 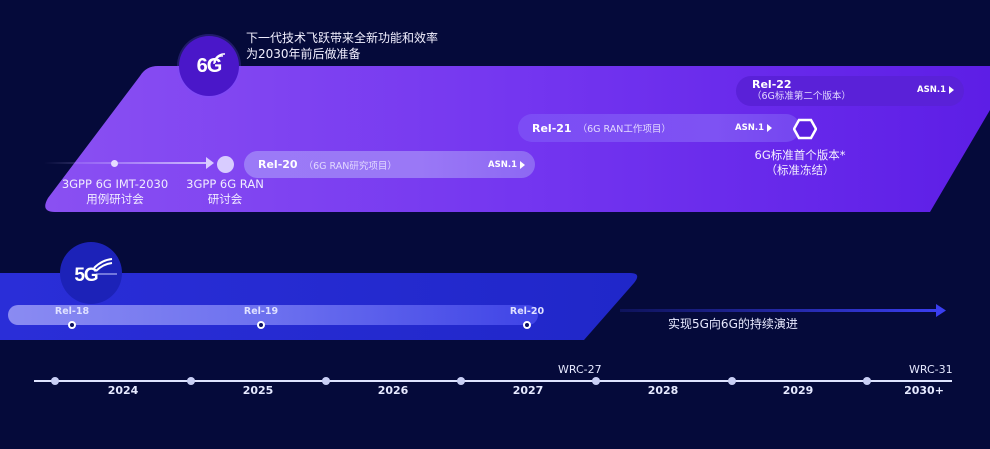 What do you see at coordinates (393, 390) in the screenshot?
I see `year-label-2026: 2026` at bounding box center [393, 390].